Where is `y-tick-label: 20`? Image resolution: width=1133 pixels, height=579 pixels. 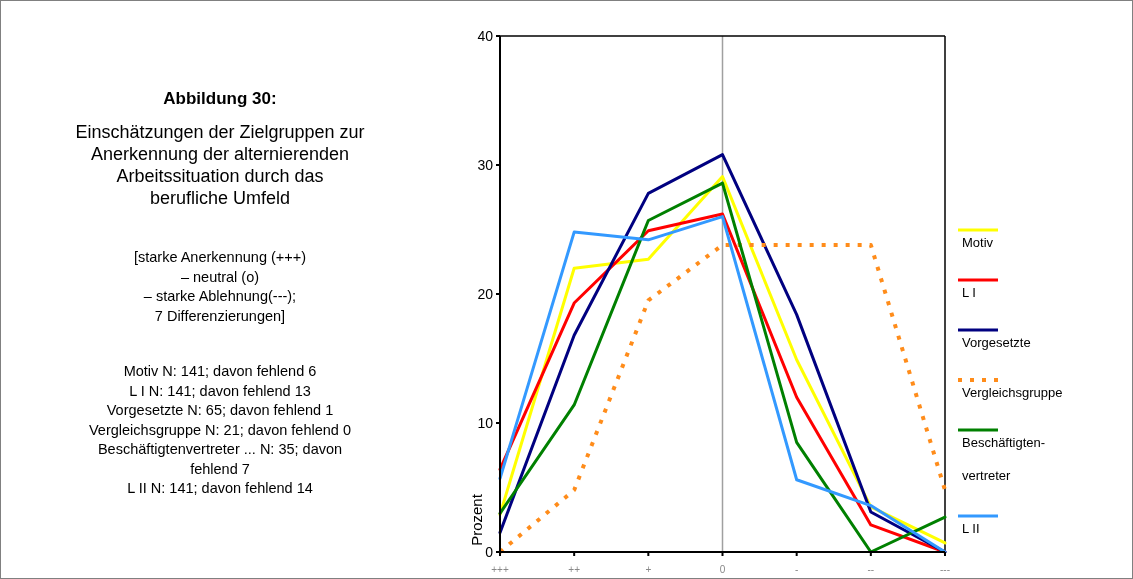 y-tick-label: 20 is located at coordinates (485, 294).